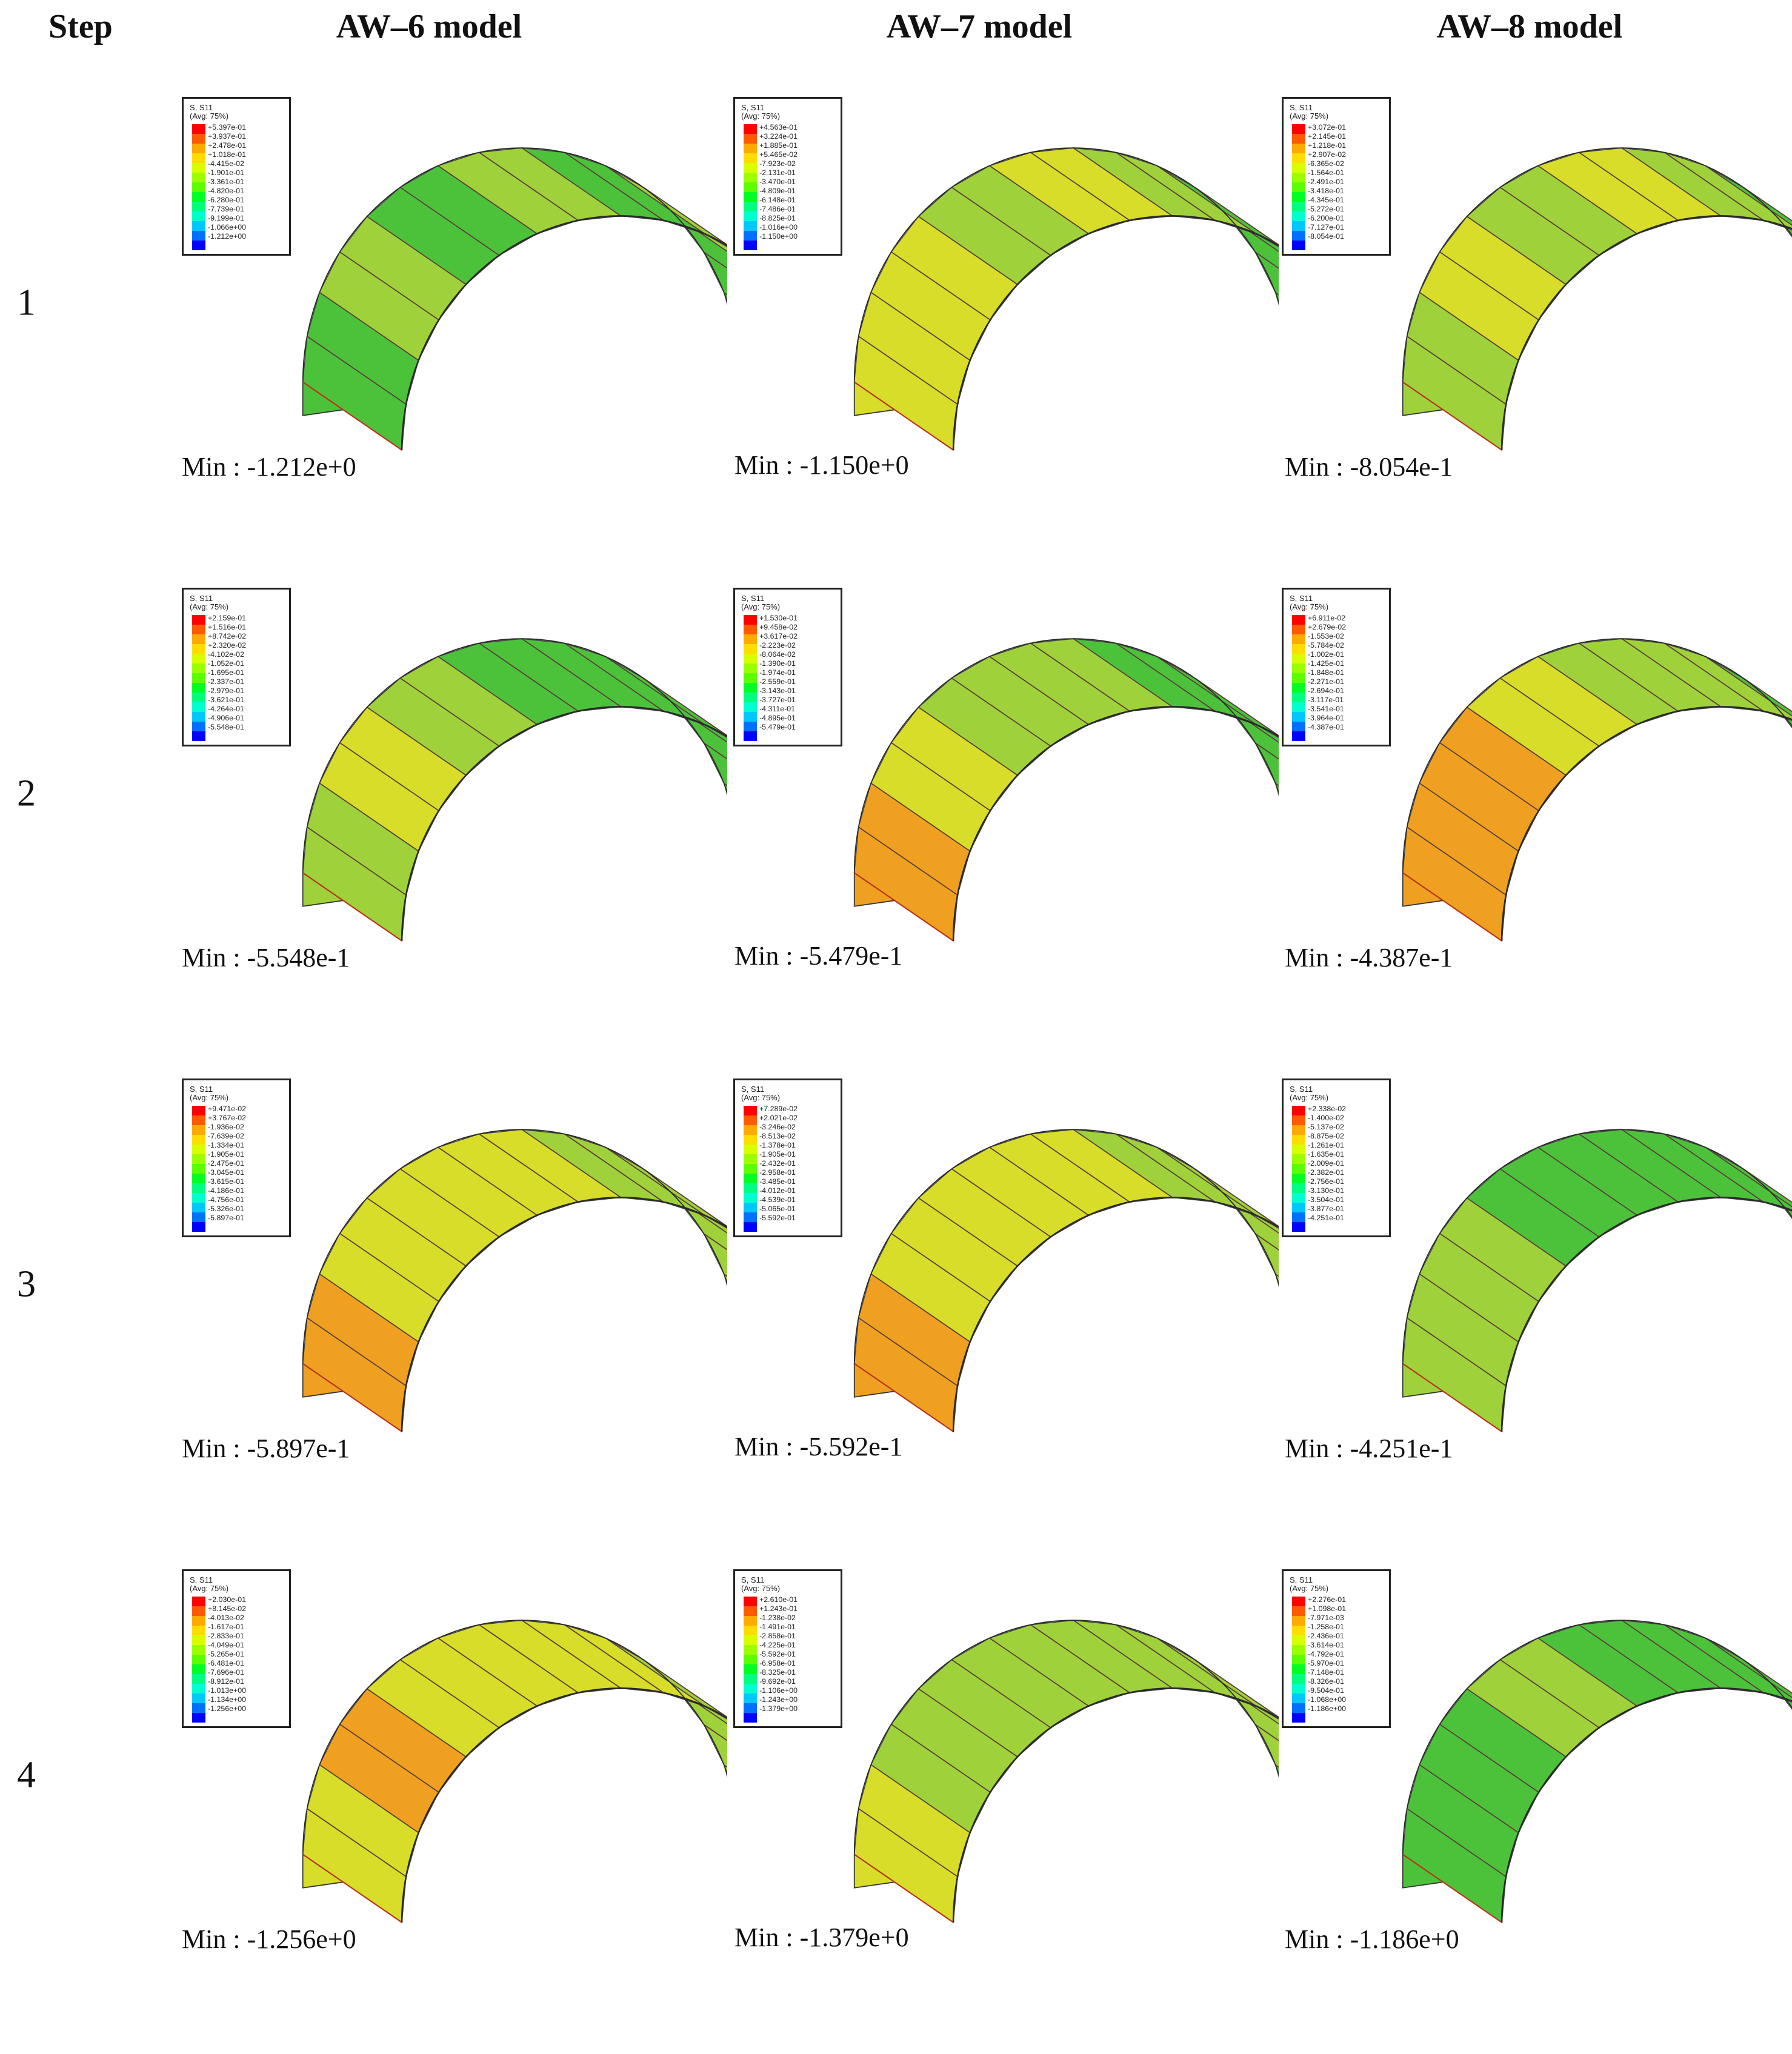  I want to click on legend-value: -2.271e-01, so click(1326, 681).